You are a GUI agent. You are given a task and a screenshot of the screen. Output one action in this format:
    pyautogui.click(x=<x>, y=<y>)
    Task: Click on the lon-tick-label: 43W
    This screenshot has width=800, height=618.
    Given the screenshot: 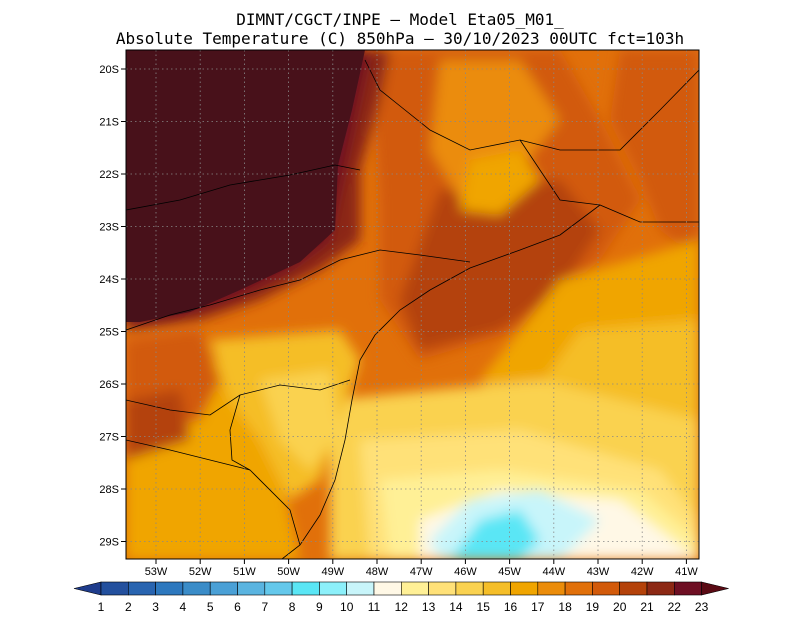 What is the action you would take?
    pyautogui.click(x=598, y=572)
    